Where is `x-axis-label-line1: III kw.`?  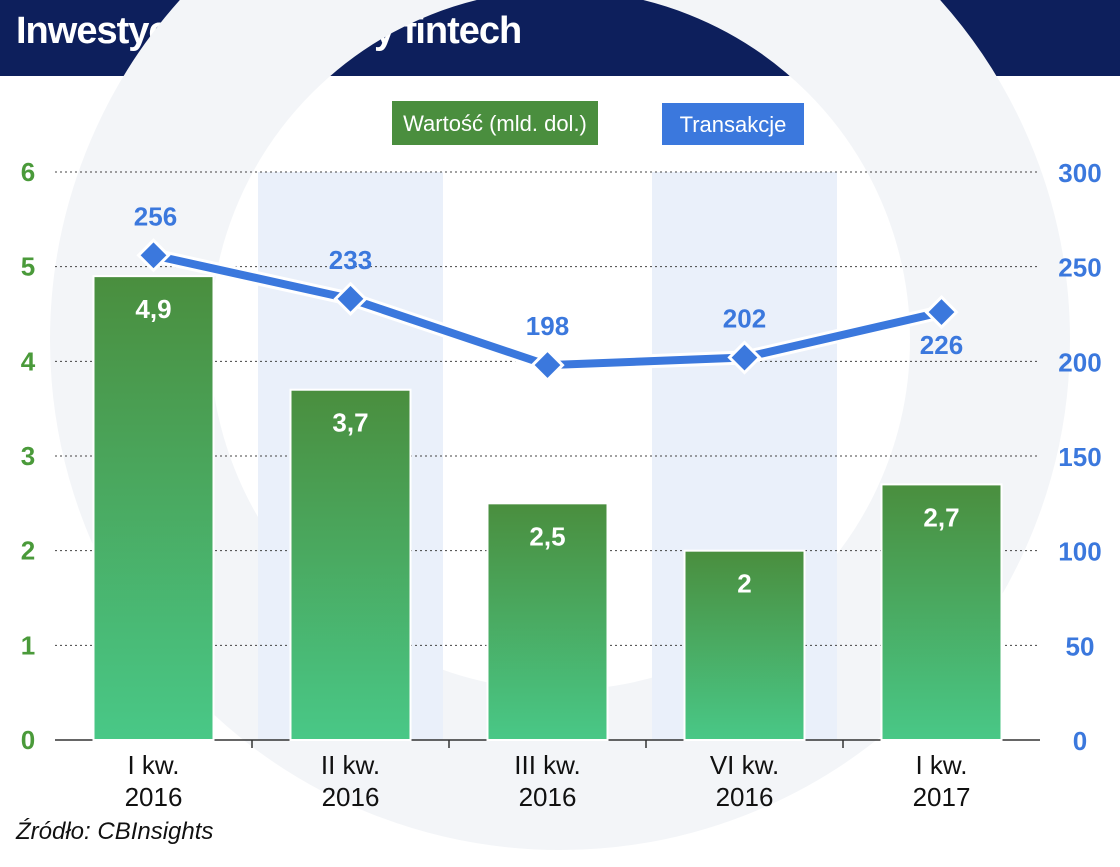
x-axis-label-line1: III kw. is located at coordinates (547, 765).